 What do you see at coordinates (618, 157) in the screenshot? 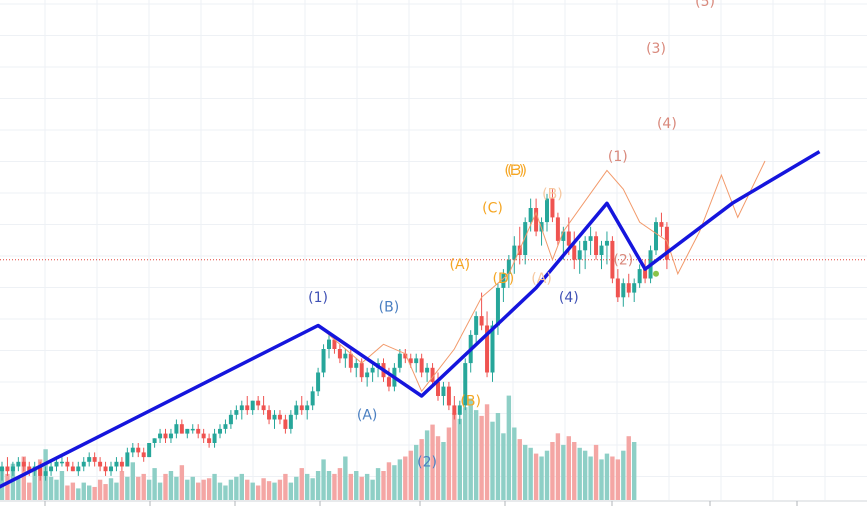
I see `wave-label: (1)` at bounding box center [618, 157].